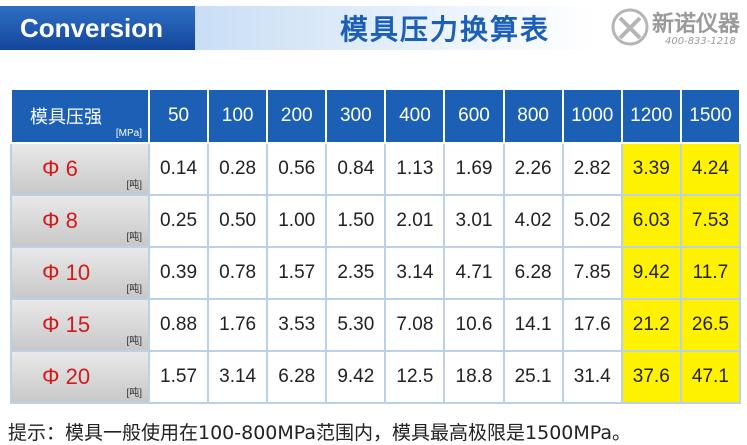  Describe the element at coordinates (445, 29) in the screenshot. I see `header-title: 模具压力换算表` at that location.